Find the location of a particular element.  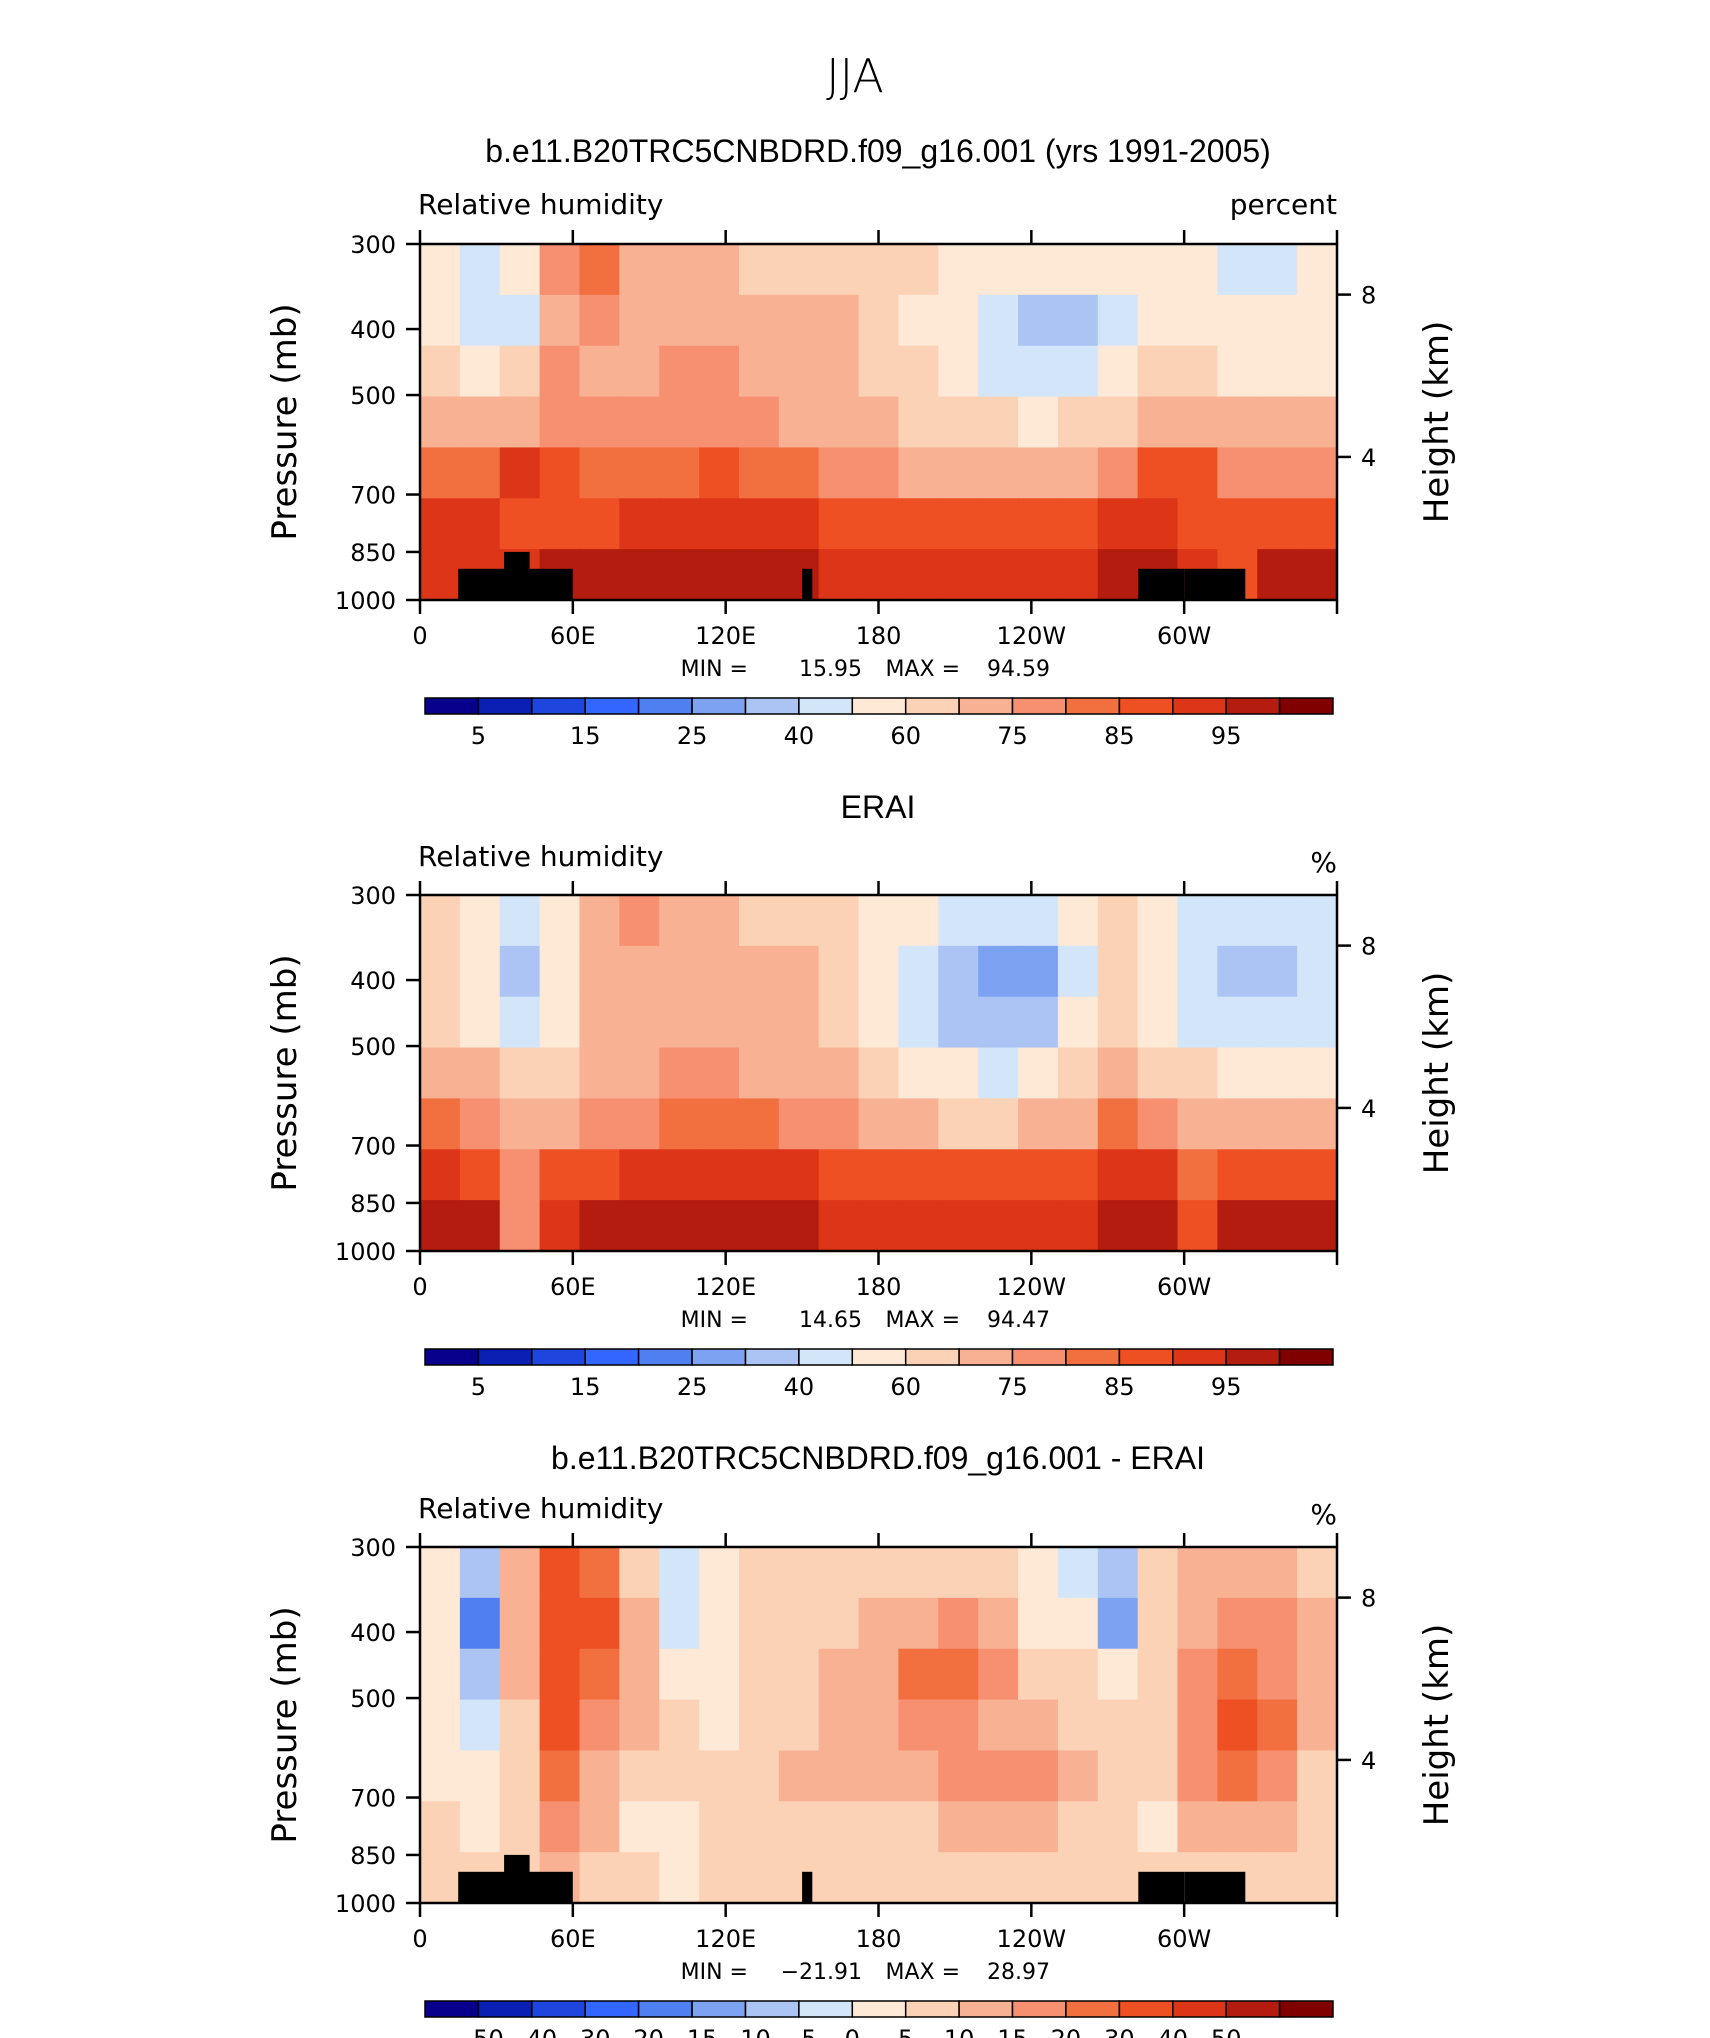

y-tick-label: 500 is located at coordinates (373, 1047).